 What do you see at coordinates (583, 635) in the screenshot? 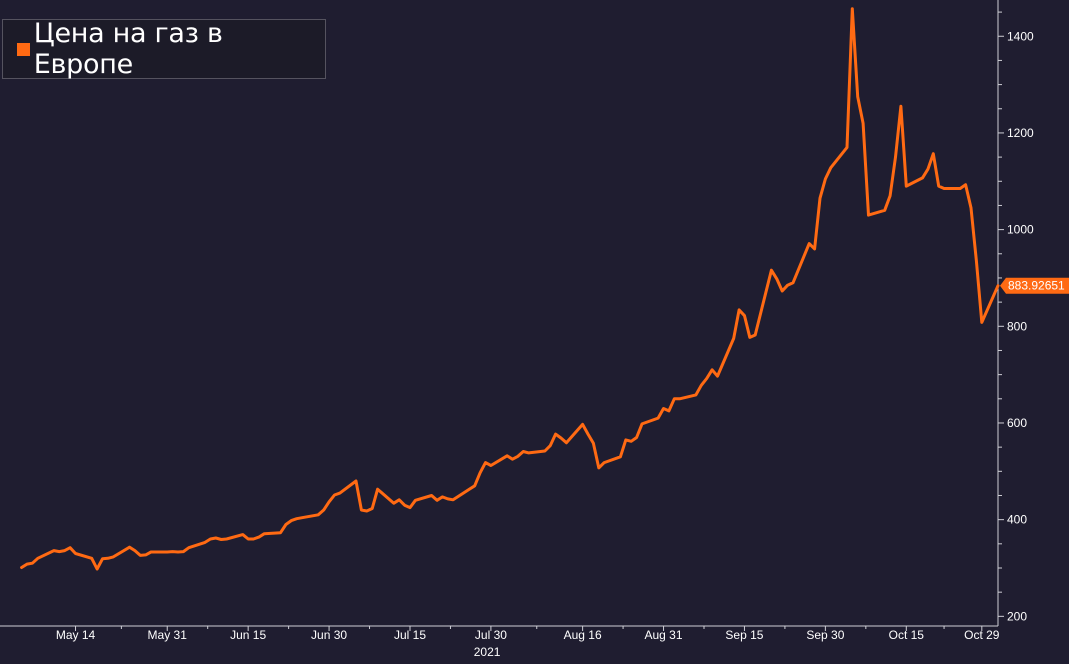
I see `x-tick-label: Aug 16` at bounding box center [583, 635].